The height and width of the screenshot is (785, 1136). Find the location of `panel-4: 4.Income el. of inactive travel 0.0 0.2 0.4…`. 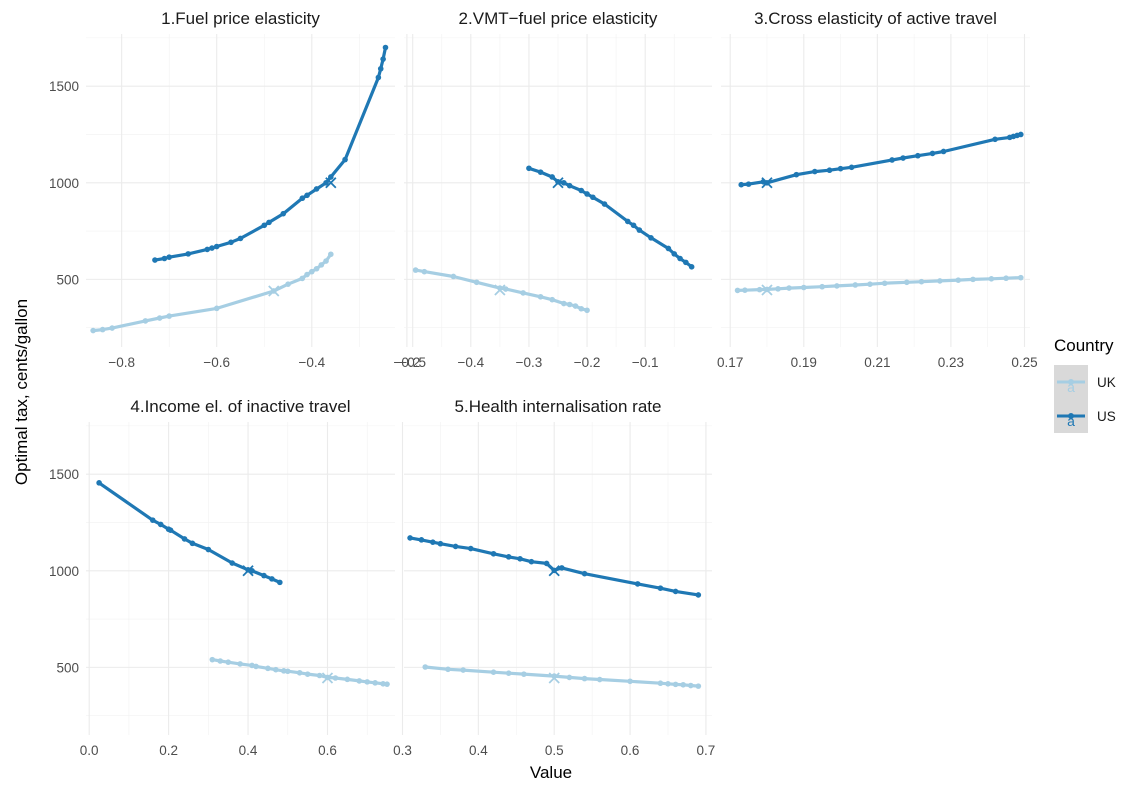

panel-4: 4.Income el. of inactive travel 0.0 0.2 0.4… is located at coordinates (222, 577).